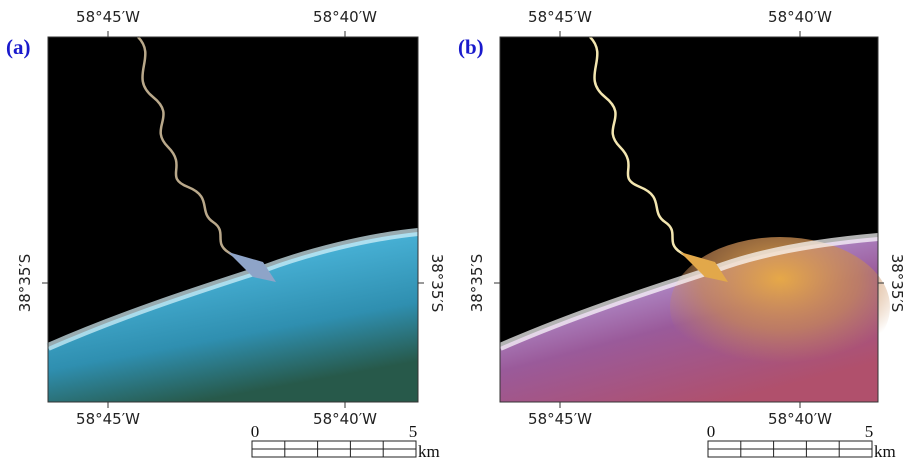  What do you see at coordinates (780, 307) in the screenshot?
I see `plume` at bounding box center [780, 307].